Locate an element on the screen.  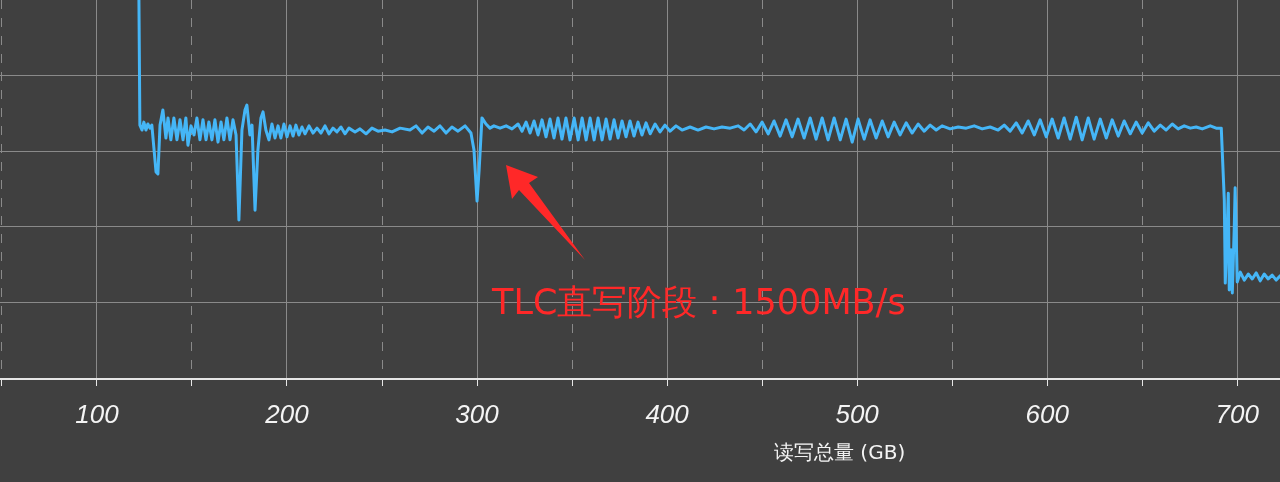
x-tick-label: 500 is located at coordinates (857, 414).